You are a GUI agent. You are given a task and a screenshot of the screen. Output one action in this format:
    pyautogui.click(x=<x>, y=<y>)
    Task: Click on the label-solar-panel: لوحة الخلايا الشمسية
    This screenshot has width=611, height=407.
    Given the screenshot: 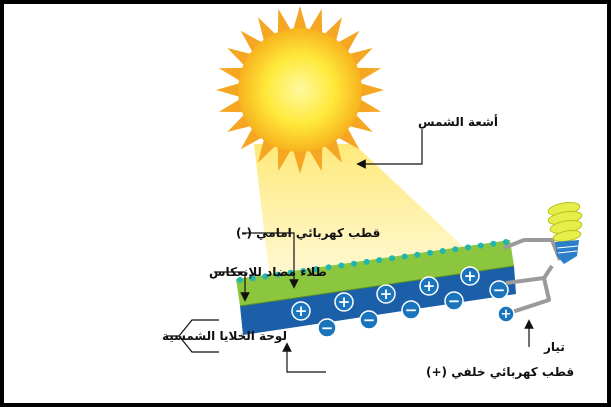 What is the action you would take?
    pyautogui.click(x=224, y=336)
    